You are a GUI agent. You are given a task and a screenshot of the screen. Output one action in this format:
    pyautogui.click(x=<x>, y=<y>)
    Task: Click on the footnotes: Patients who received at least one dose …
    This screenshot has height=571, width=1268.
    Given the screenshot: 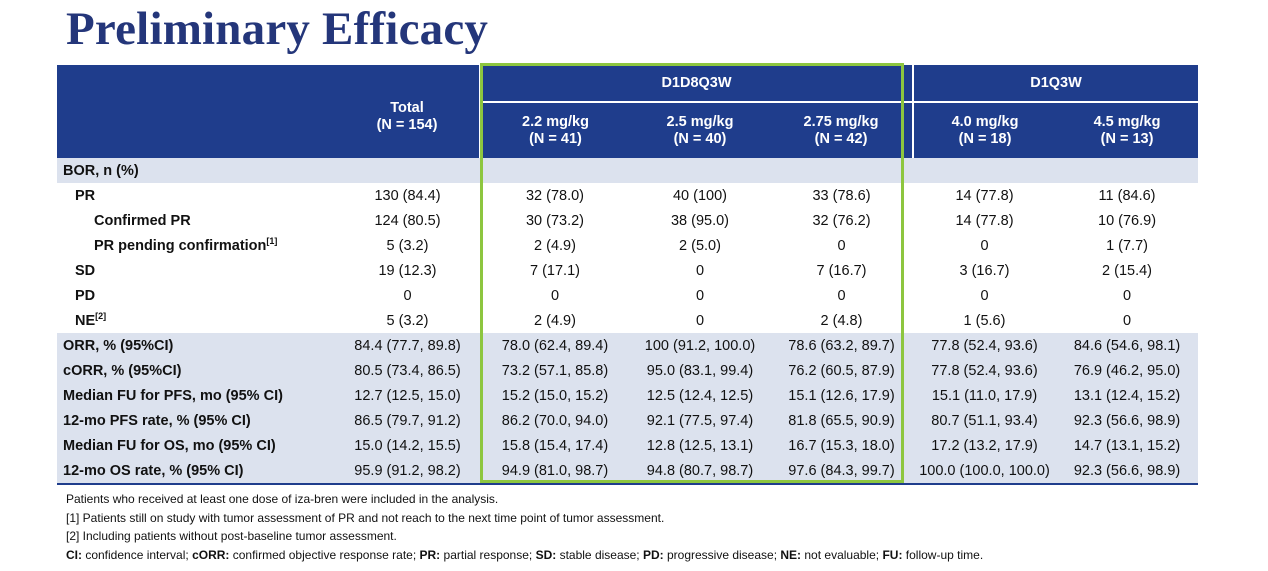 What is the action you would take?
    pyautogui.click(x=524, y=527)
    